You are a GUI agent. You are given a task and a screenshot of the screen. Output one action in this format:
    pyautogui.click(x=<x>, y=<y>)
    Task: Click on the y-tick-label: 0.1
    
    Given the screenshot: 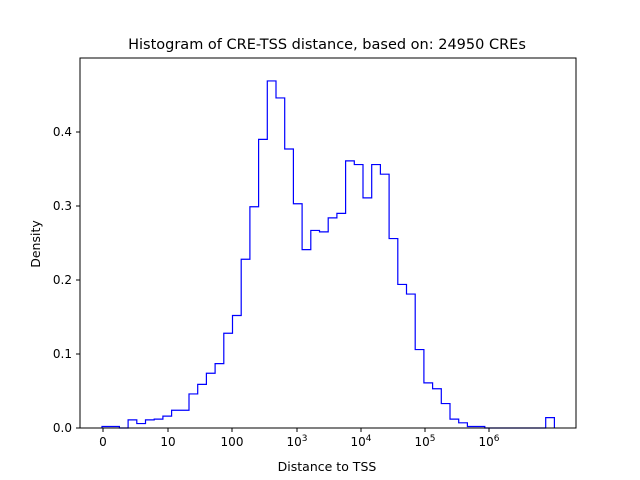 What is the action you would take?
    pyautogui.click(x=62, y=354)
    